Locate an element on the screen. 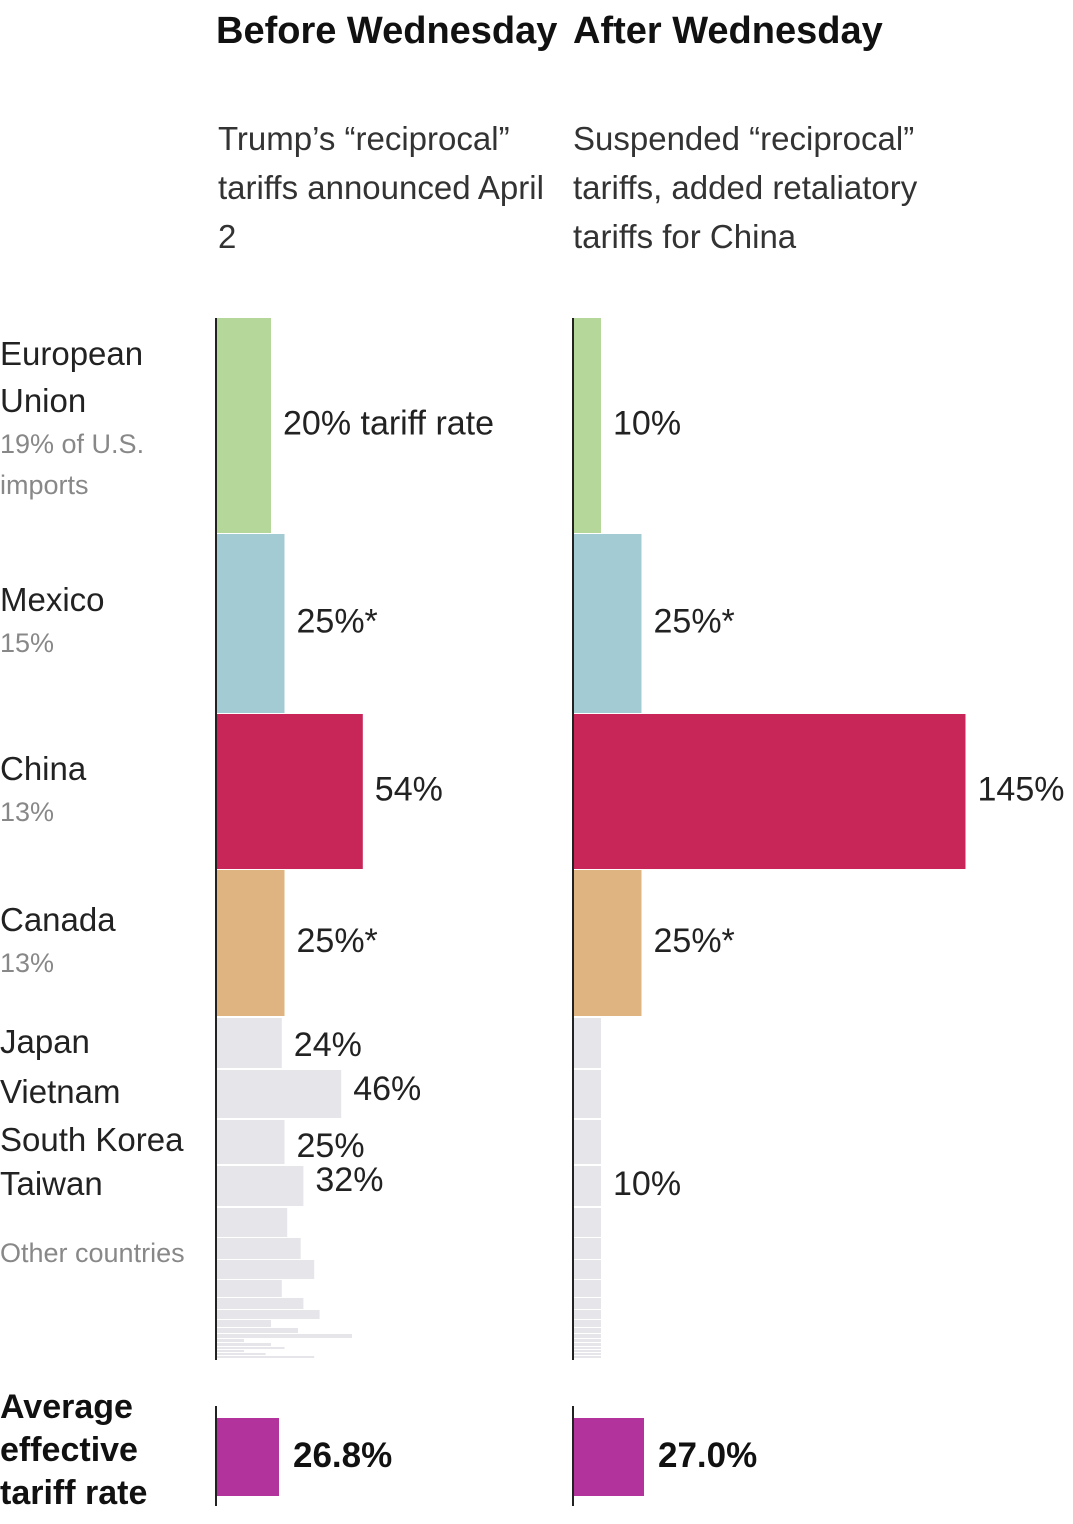  country-label-south-korea: South Korea is located at coordinates (92, 1139).